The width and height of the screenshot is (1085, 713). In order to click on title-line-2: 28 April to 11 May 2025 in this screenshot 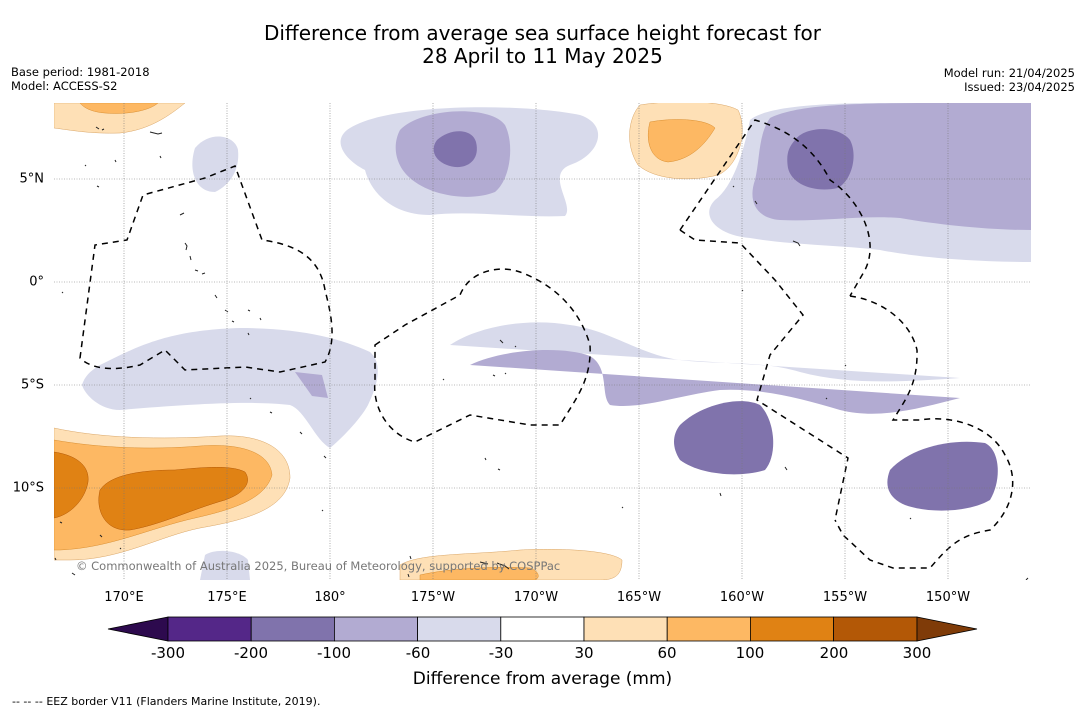, I will do `click(542, 56)`.